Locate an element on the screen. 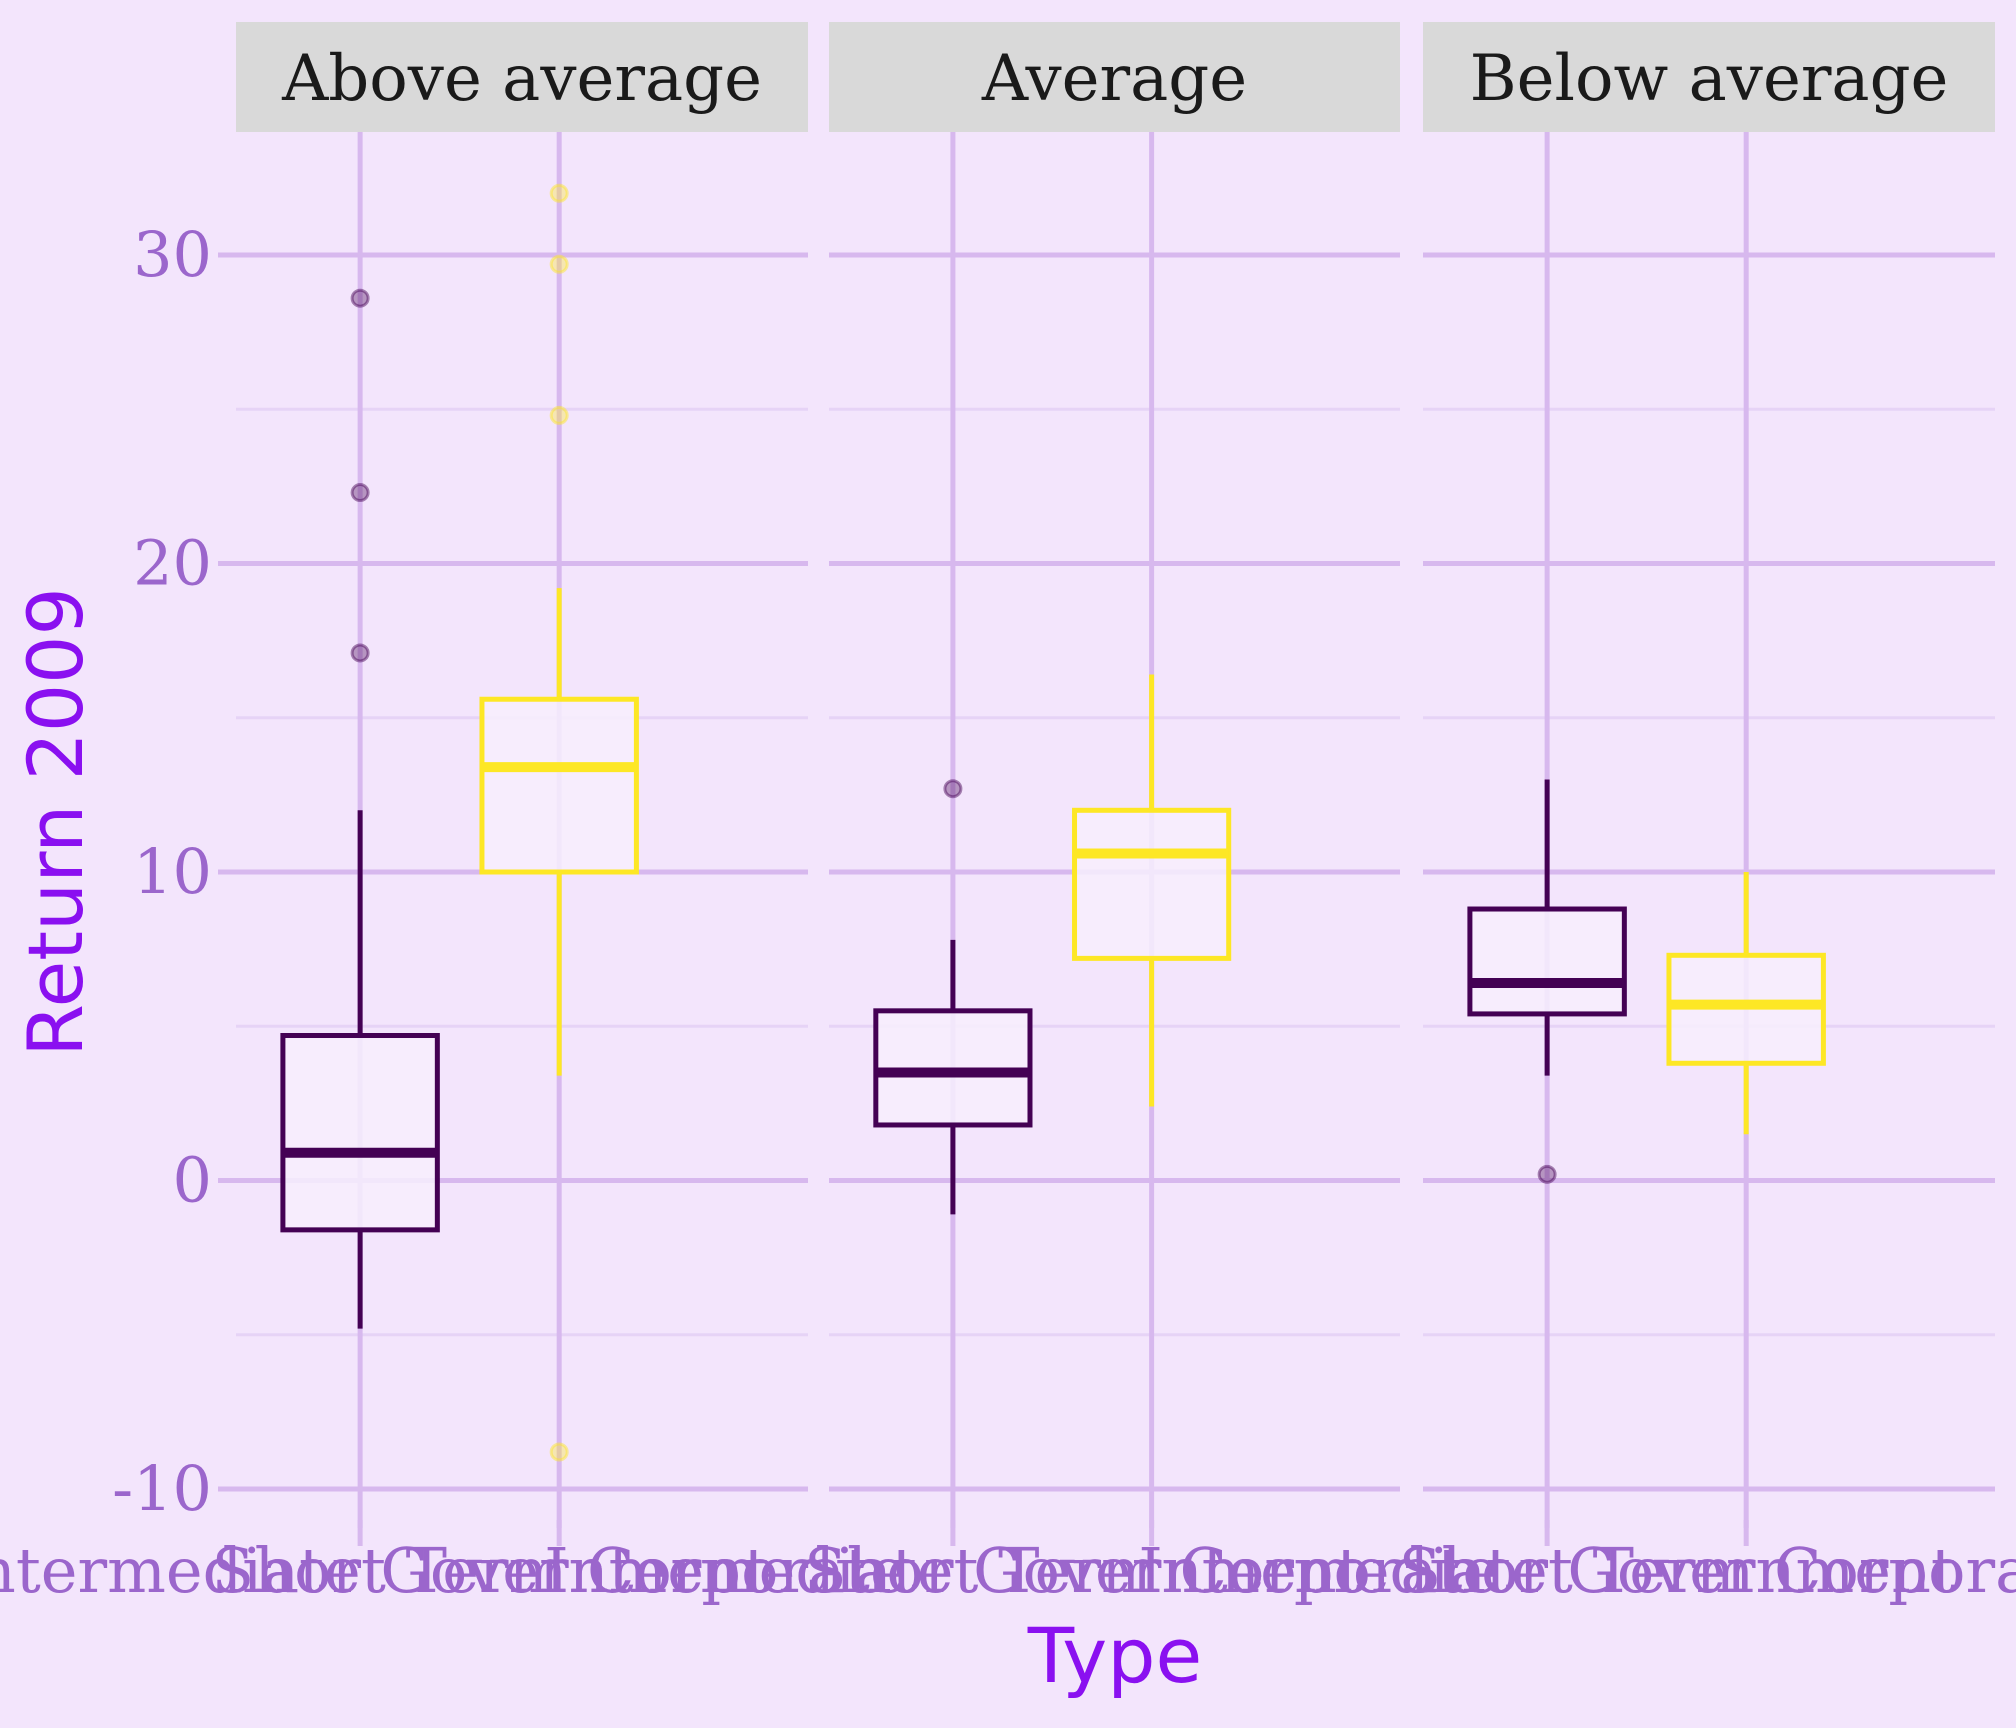 Image resolution: width=2016 pixels, height=1728 pixels. x-axis-title: Type is located at coordinates (1115, 1655).